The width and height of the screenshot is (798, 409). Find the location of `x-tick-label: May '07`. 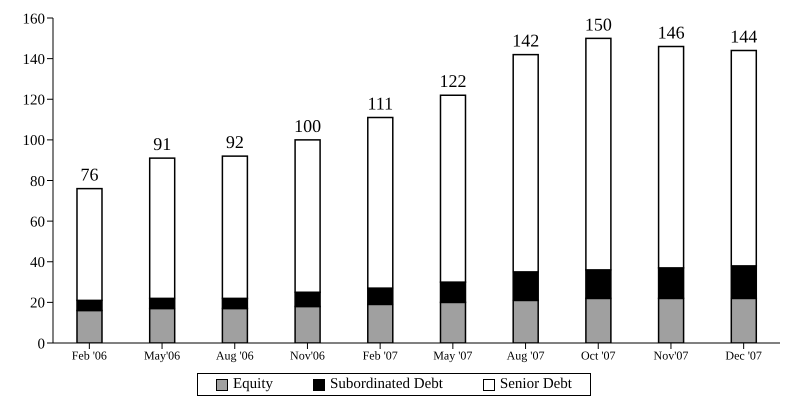

x-tick-label: May '07 is located at coordinates (452, 355).